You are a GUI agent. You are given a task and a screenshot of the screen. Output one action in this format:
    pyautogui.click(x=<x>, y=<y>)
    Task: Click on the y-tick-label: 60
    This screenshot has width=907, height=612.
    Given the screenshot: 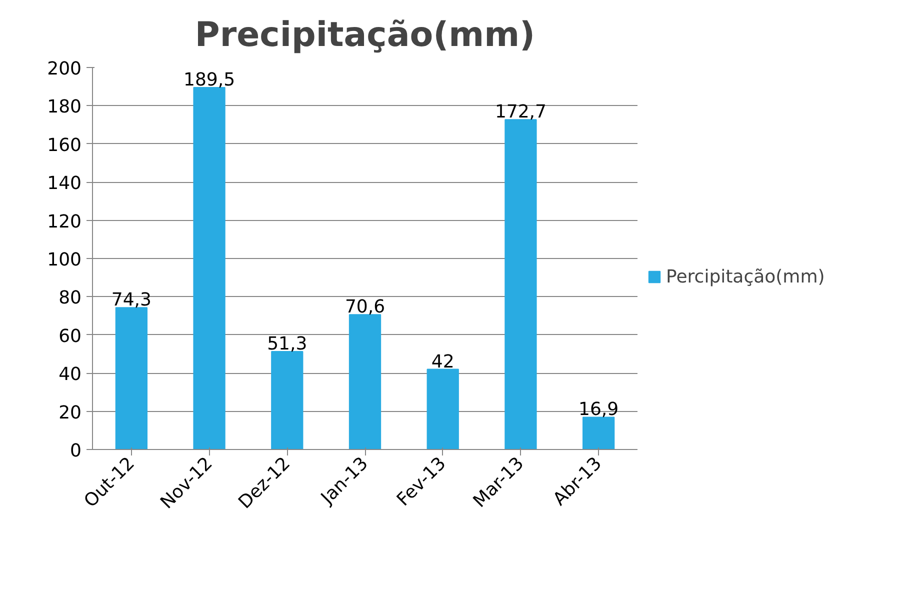 What is the action you would take?
    pyautogui.click(x=70, y=336)
    